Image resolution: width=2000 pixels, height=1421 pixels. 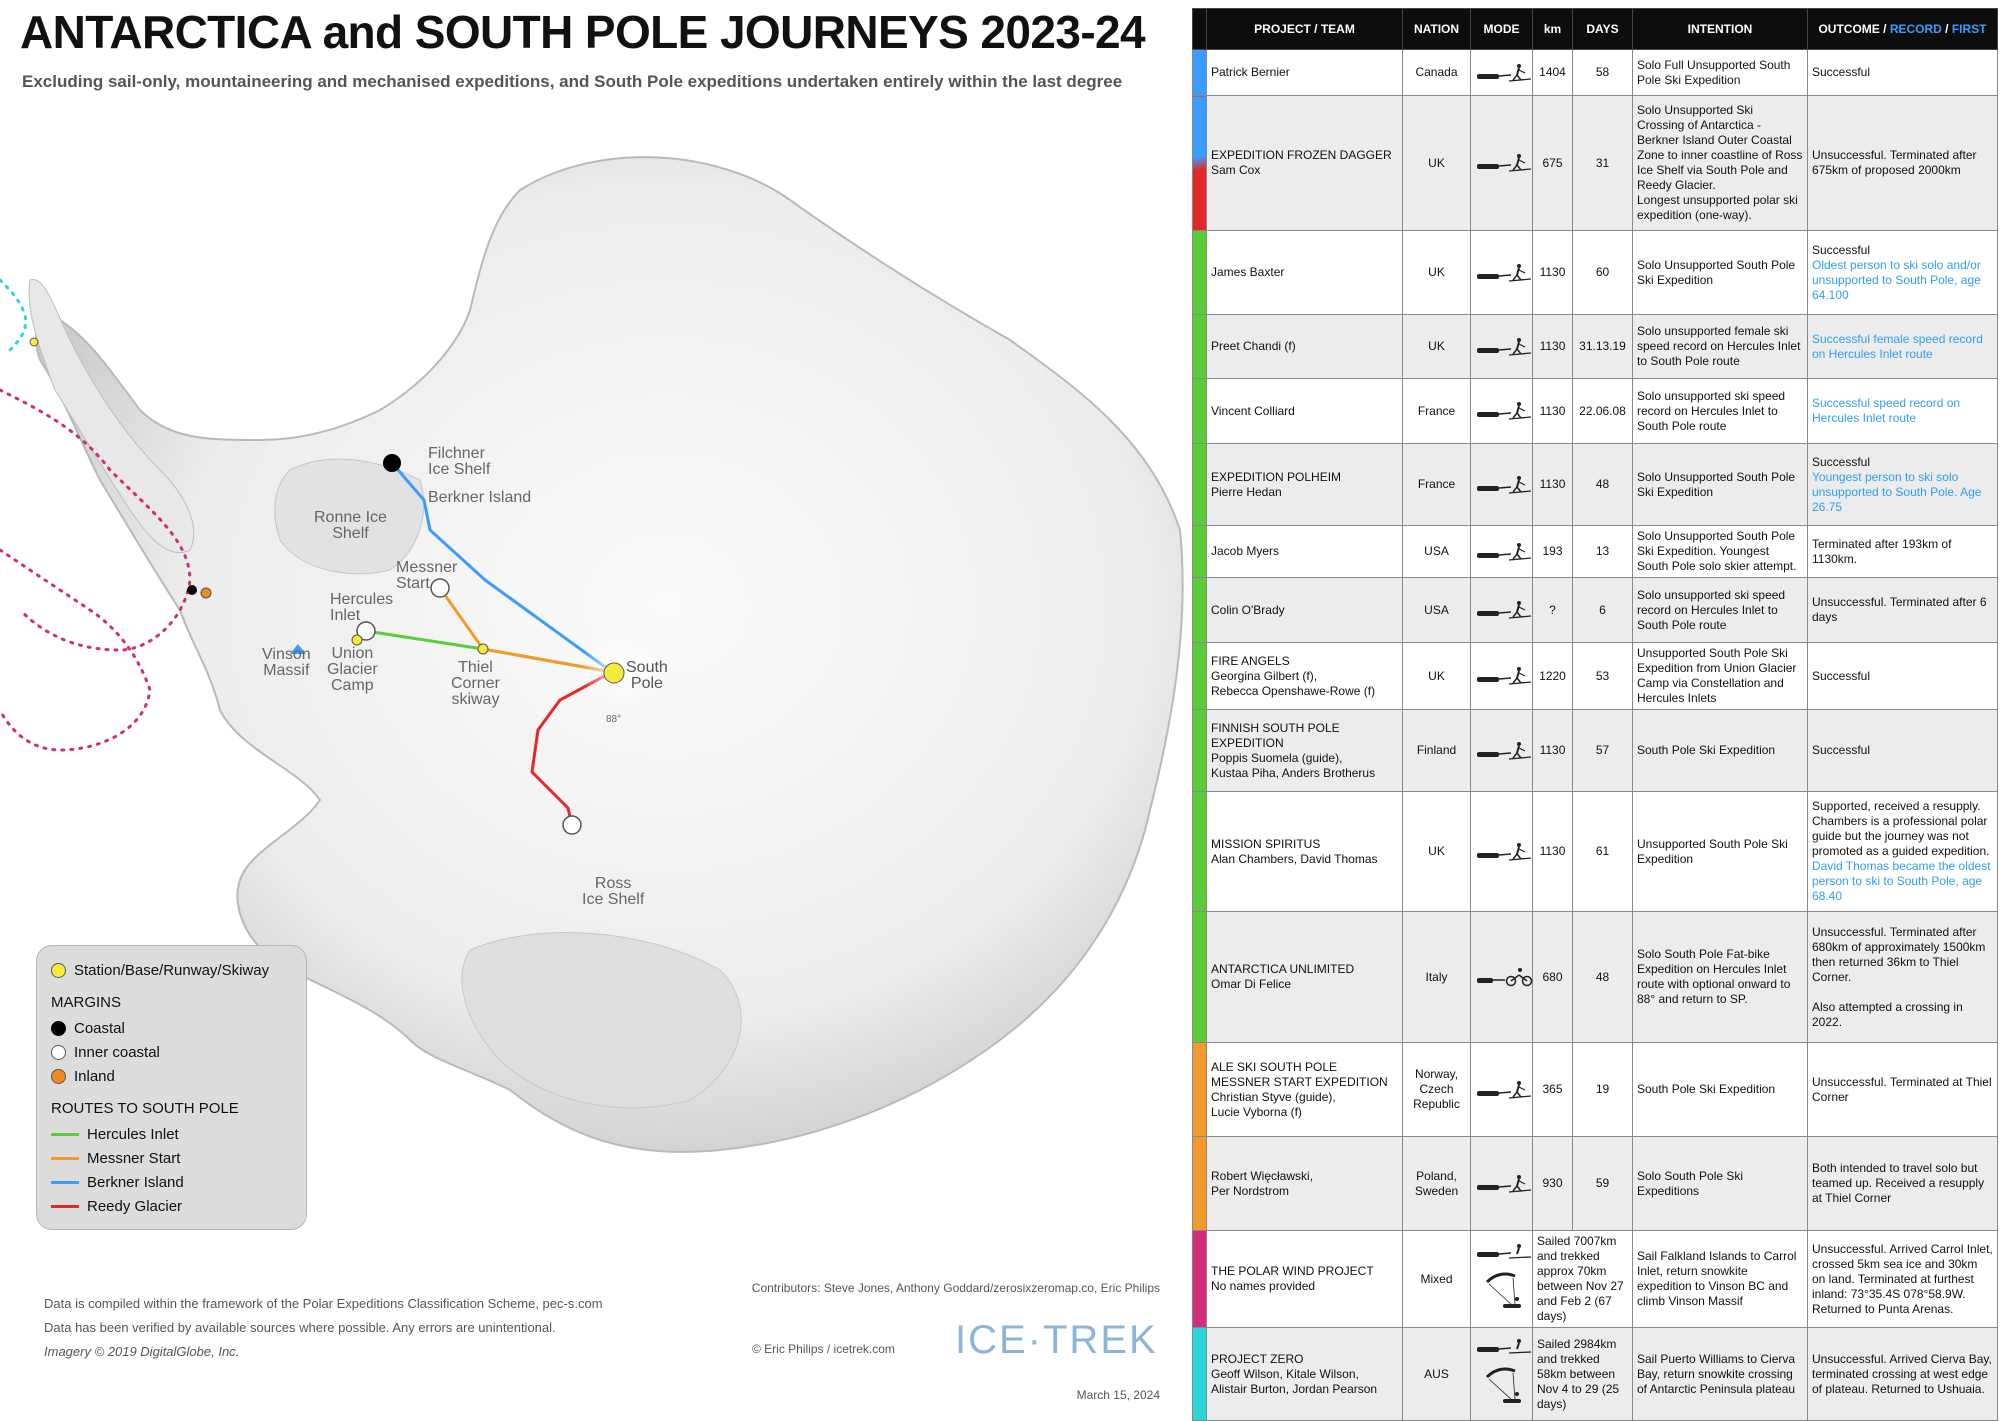 I want to click on legend-inner-coastal: Inner coastal, so click(x=171, y=1052).